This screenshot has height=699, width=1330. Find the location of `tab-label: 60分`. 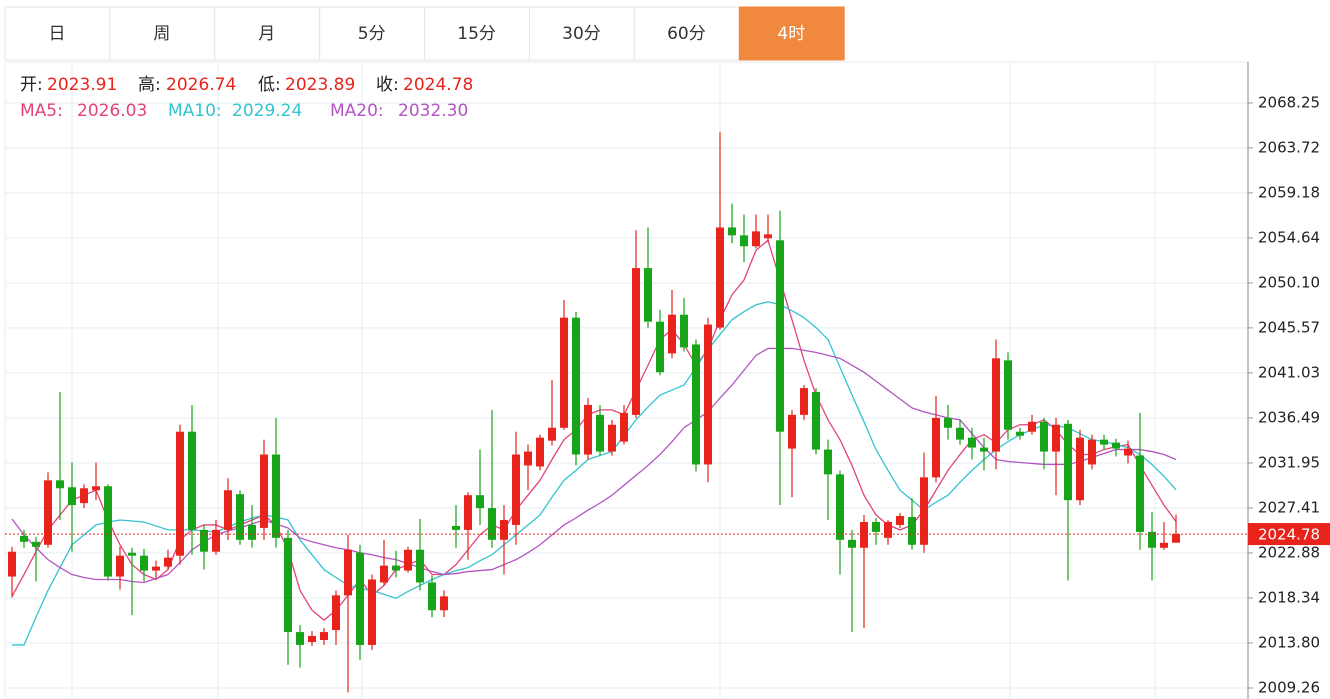

tab-label: 60分 is located at coordinates (686, 34).